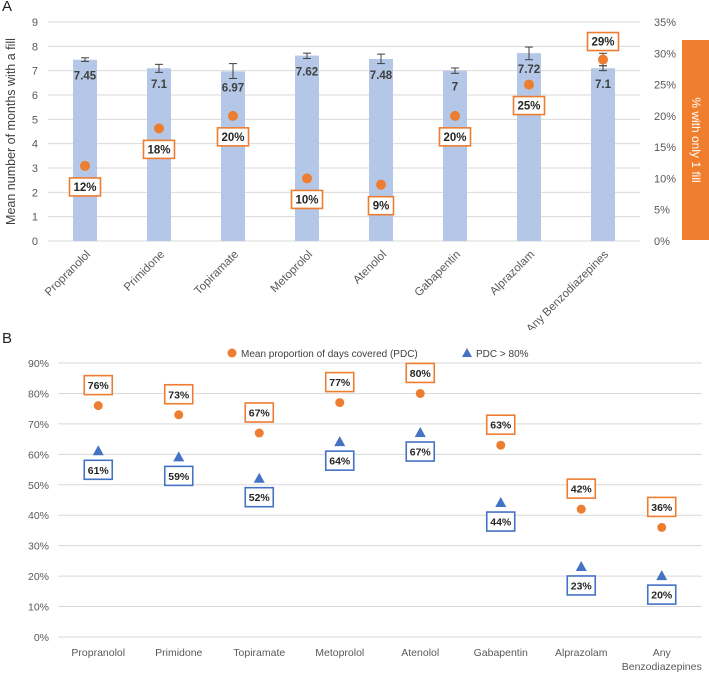  Describe the element at coordinates (233, 88) in the screenshot. I see `bar-value-label: 6.97` at that location.